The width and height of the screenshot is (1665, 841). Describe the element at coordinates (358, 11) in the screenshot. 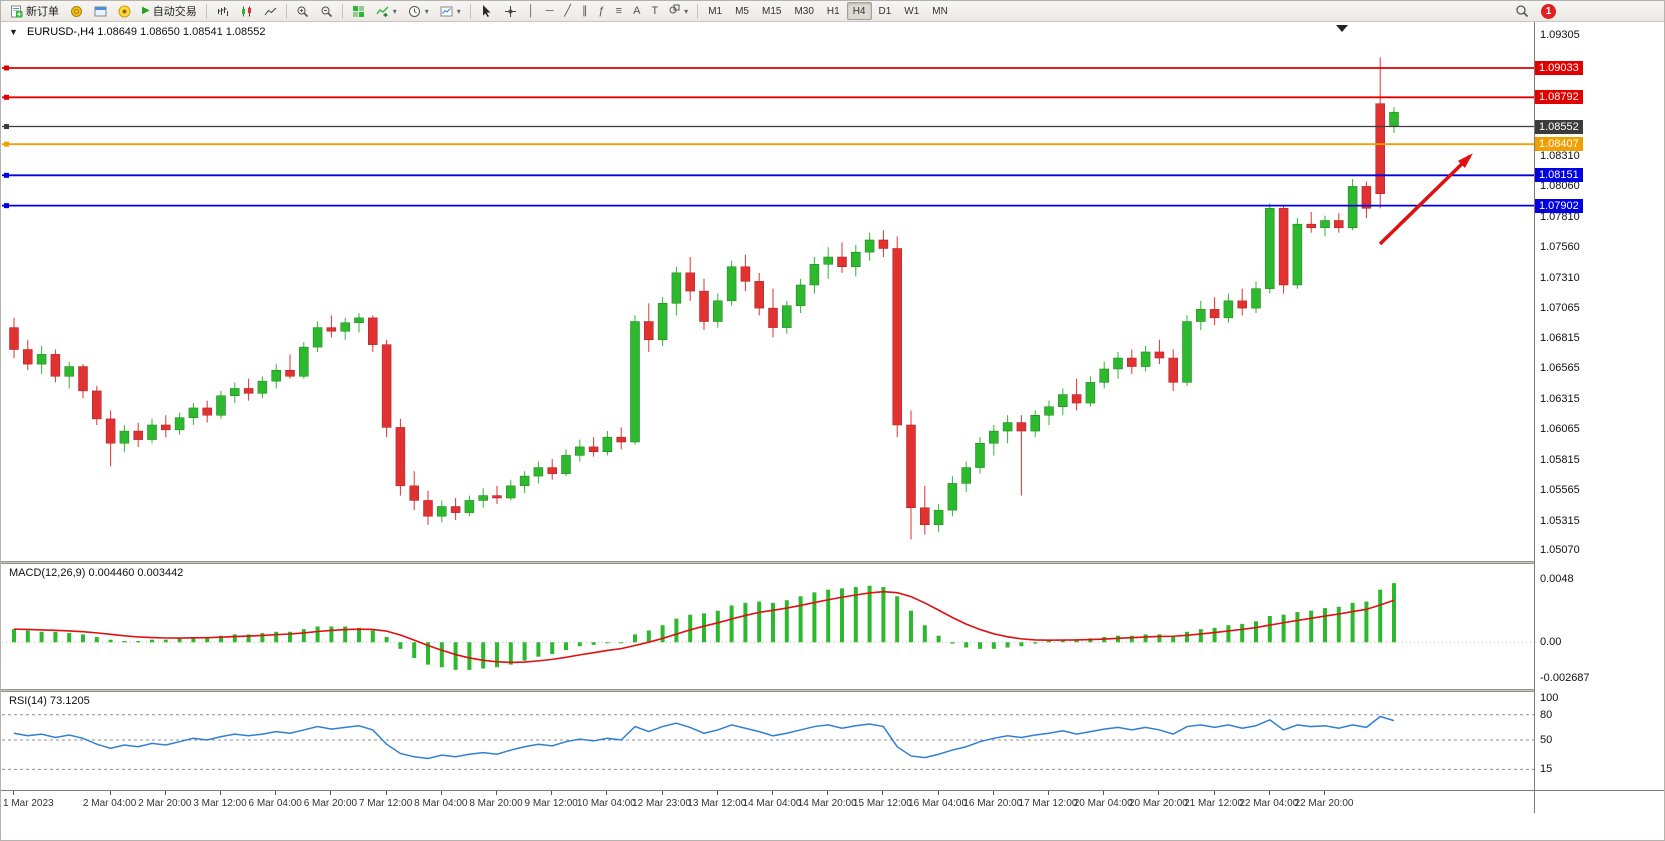

I see `tile-windows-button` at that location.